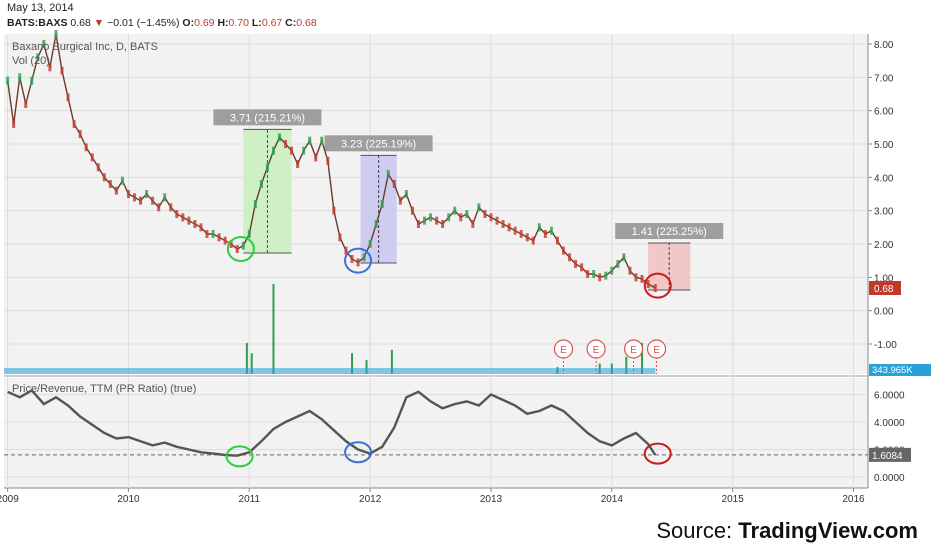  I want to click on year-tick-label-4: 2013, so click(491, 499).